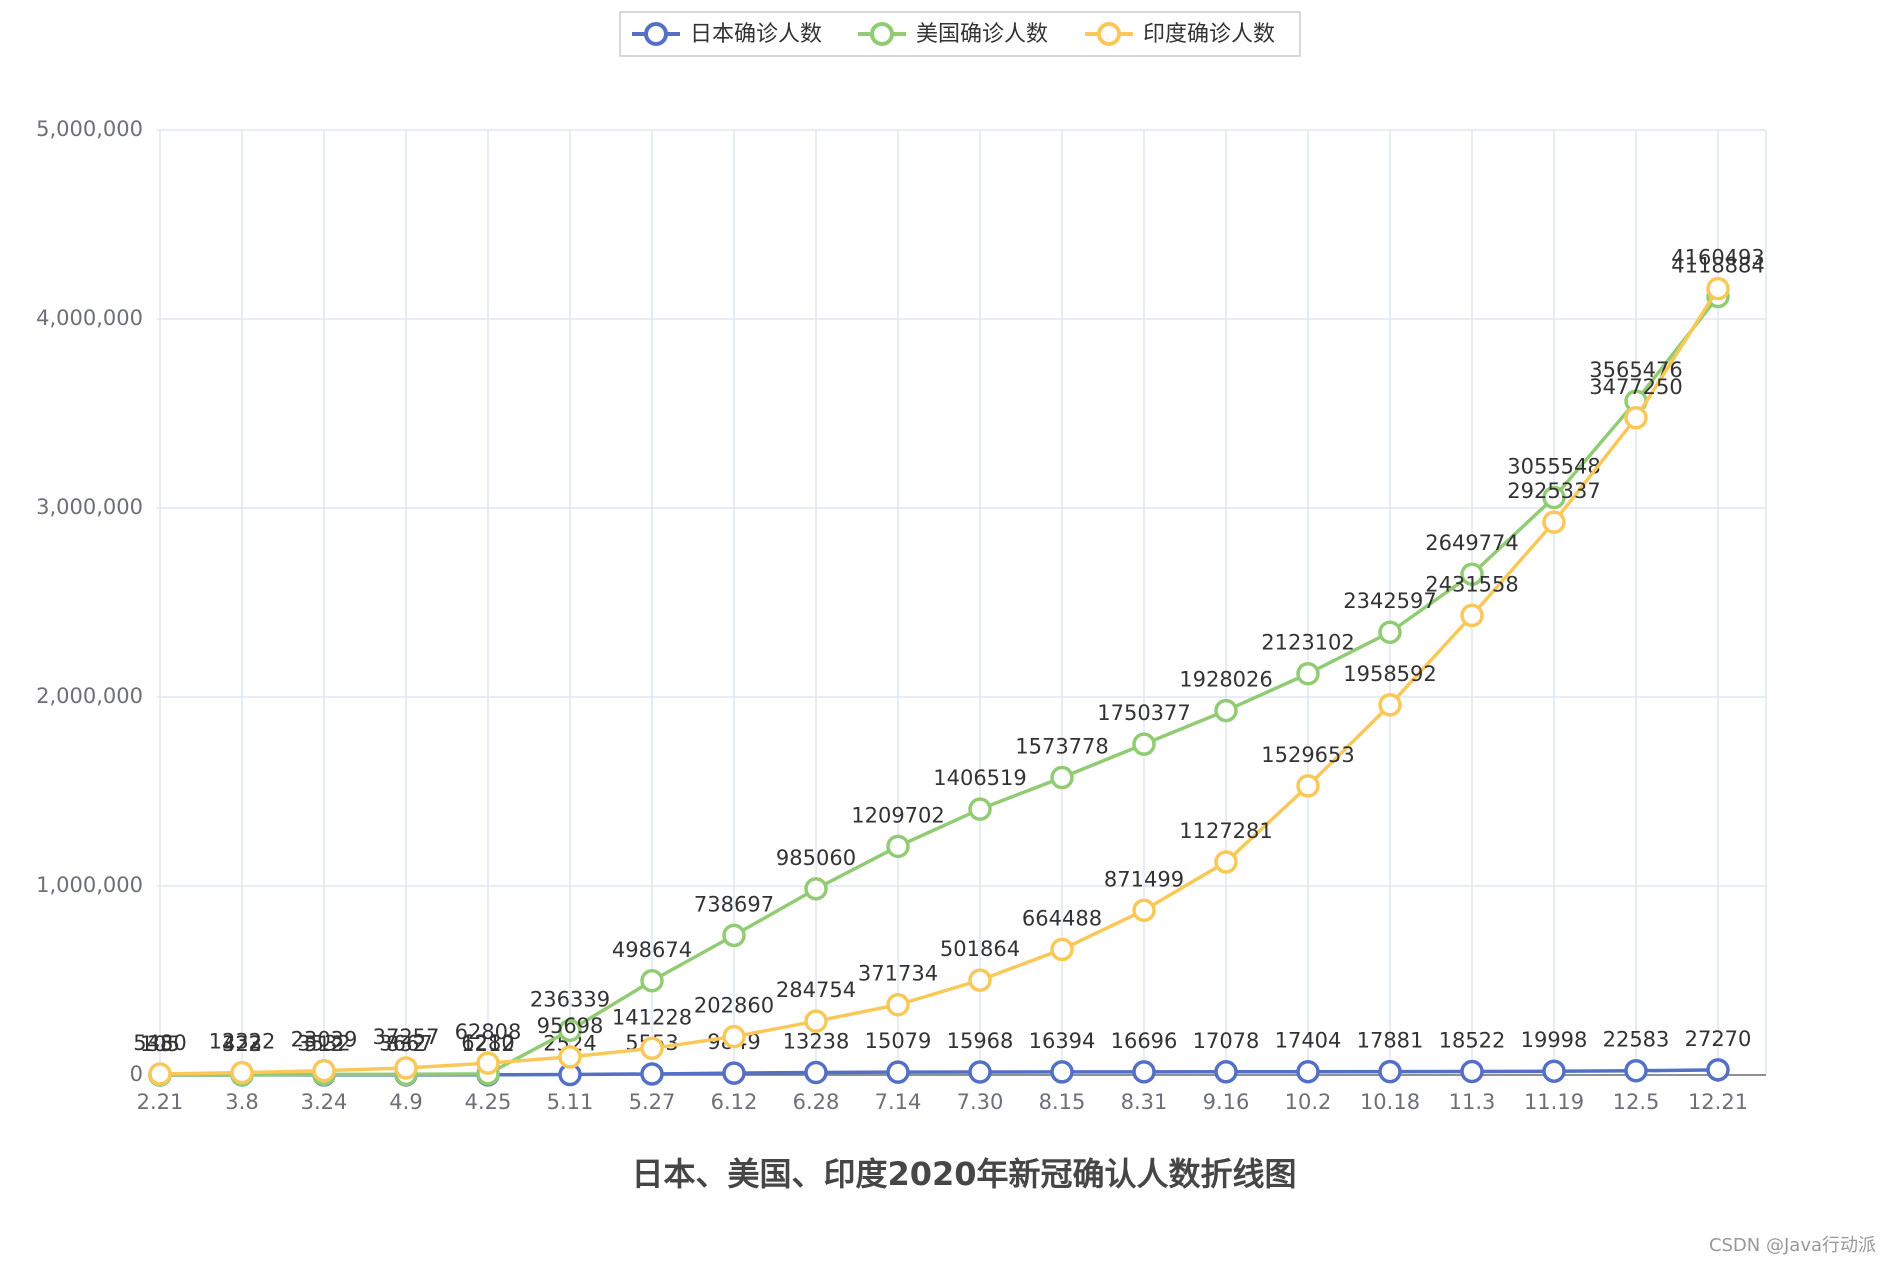  I want to click on x-tick-label: 6.28, so click(816, 1102).